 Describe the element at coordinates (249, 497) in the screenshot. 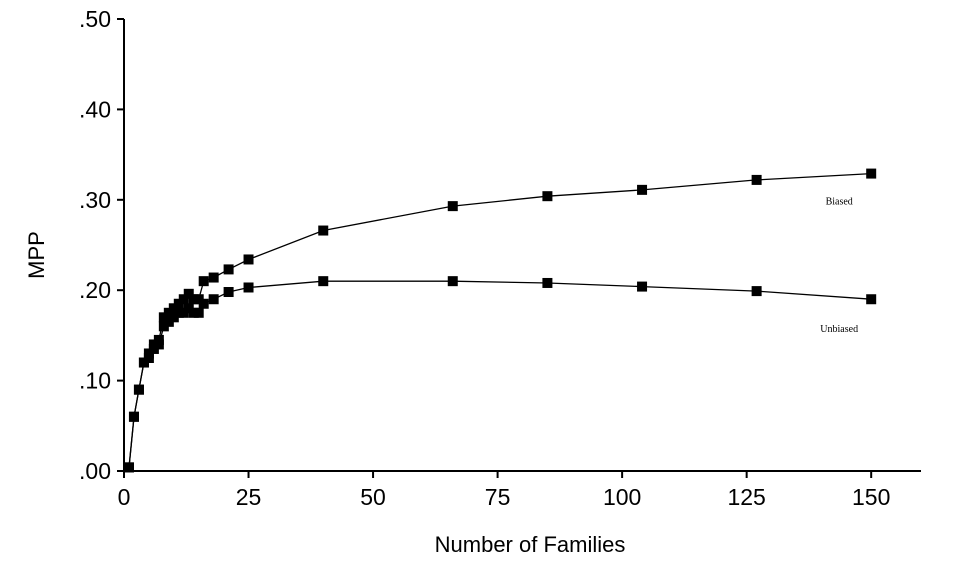

I see `x-tick-label: 25` at that location.